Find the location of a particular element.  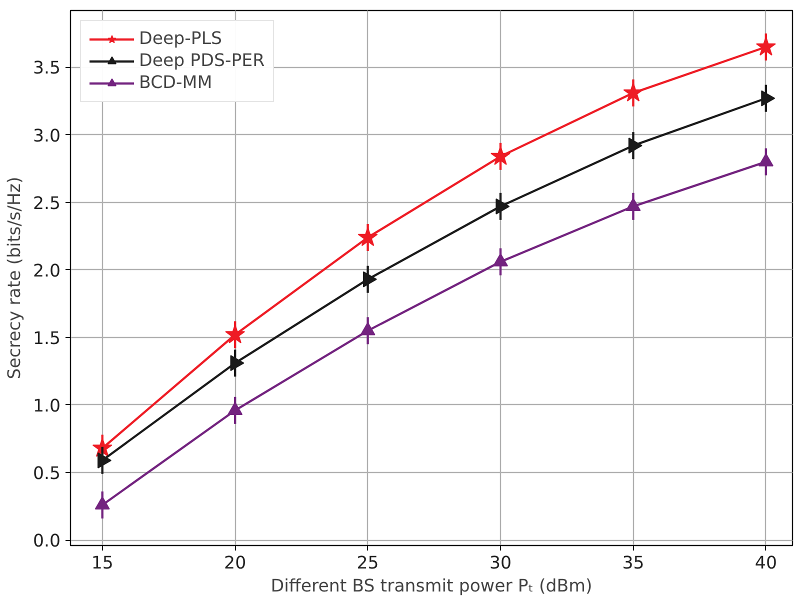

y-tick-label: 3.5 is located at coordinates (46, 68).